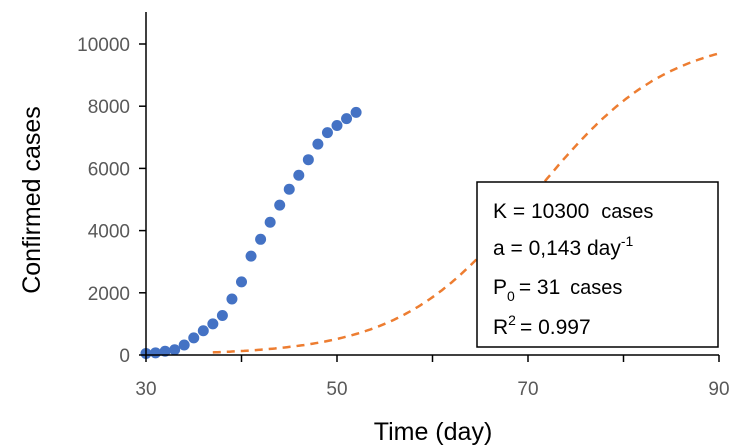 The image size is (736, 448). Describe the element at coordinates (573, 211) in the screenshot. I see `param-k: K = 10300 cases` at that location.